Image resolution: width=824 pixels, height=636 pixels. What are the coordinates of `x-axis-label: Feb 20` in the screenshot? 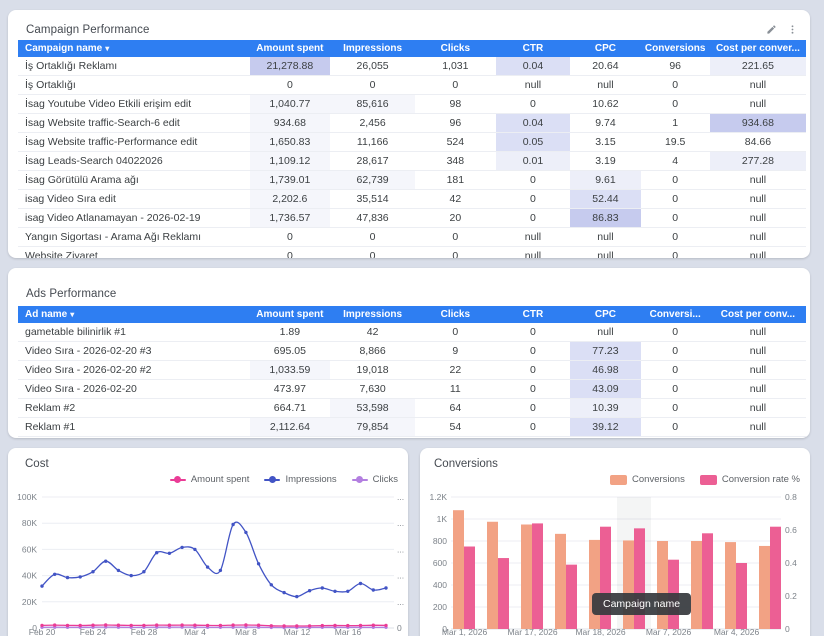 It's located at (42, 631).